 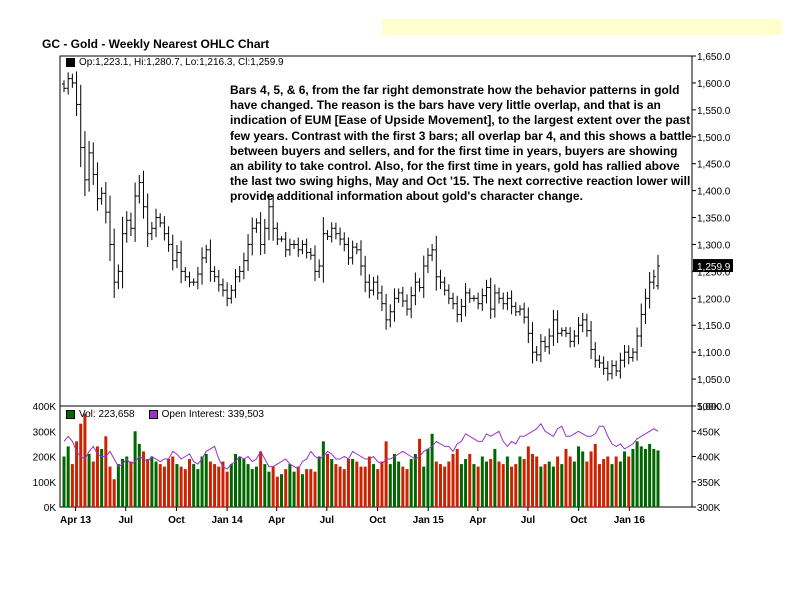 I want to click on chart-title: GC - Gold - Weekly Nearest OHLC Chart, so click(x=156, y=44).